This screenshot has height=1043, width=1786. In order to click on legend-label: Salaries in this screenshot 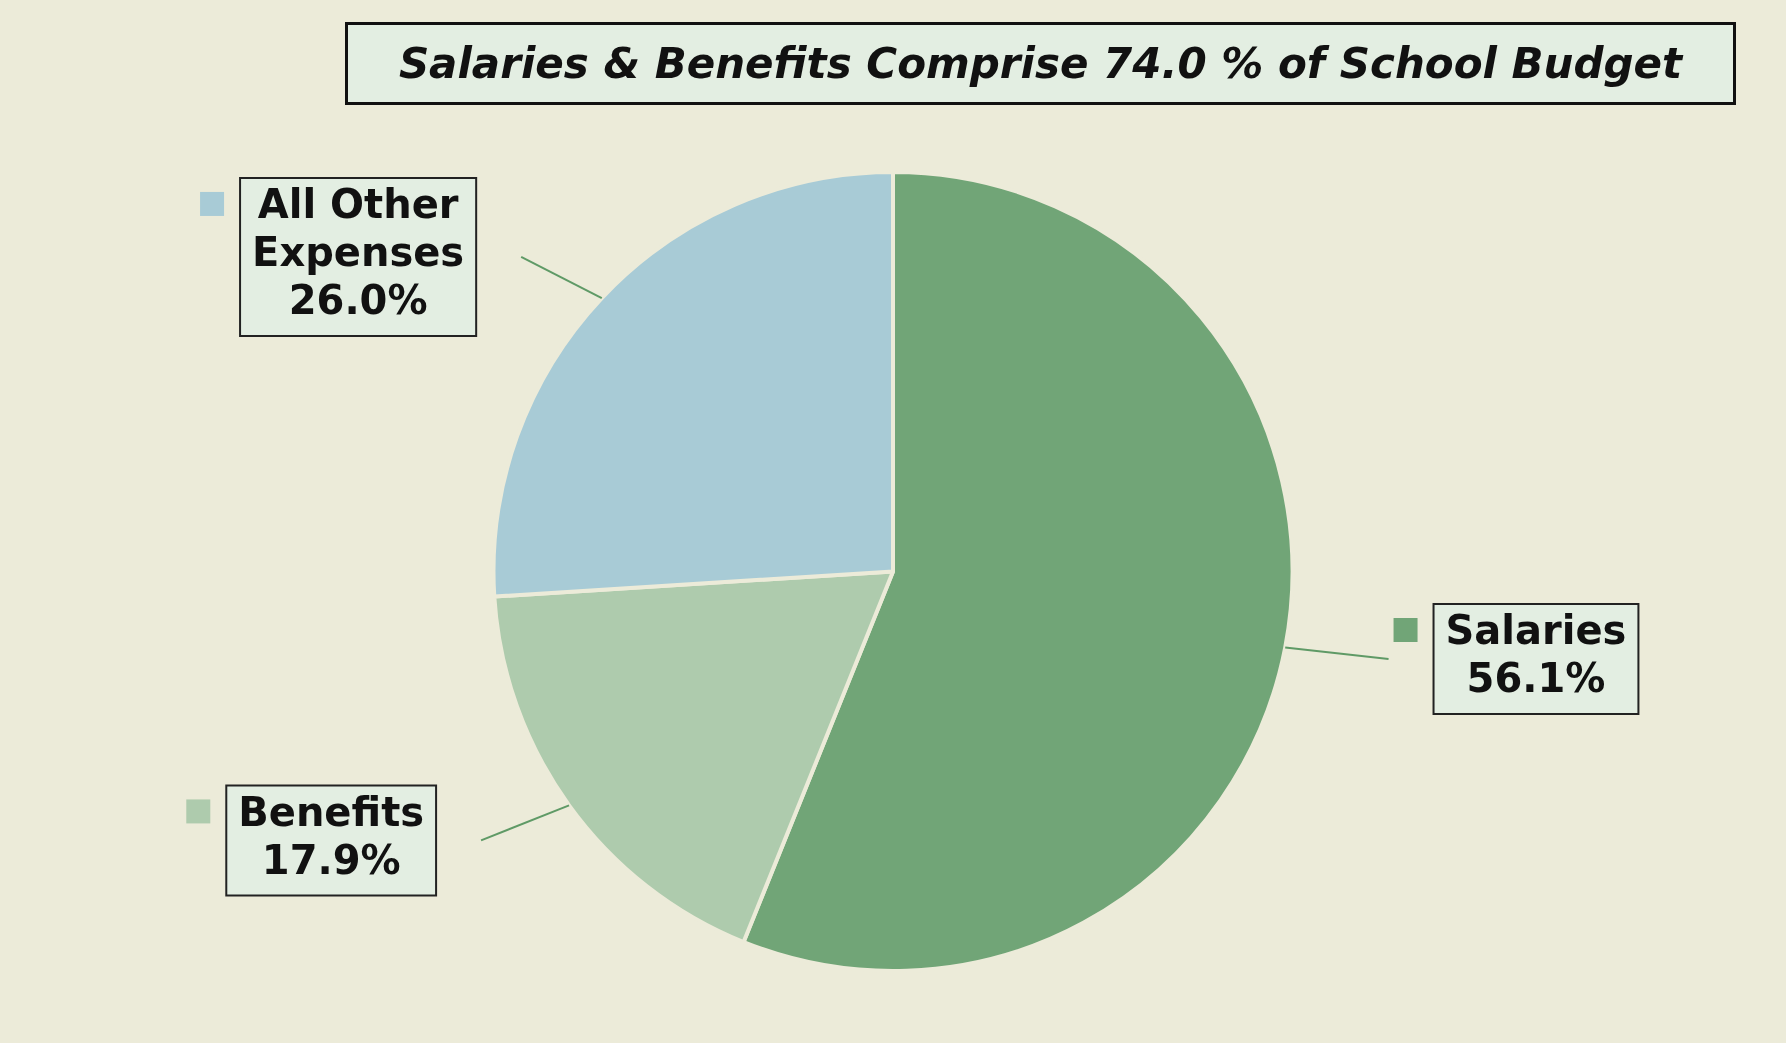, I will do `click(1536, 630)`.